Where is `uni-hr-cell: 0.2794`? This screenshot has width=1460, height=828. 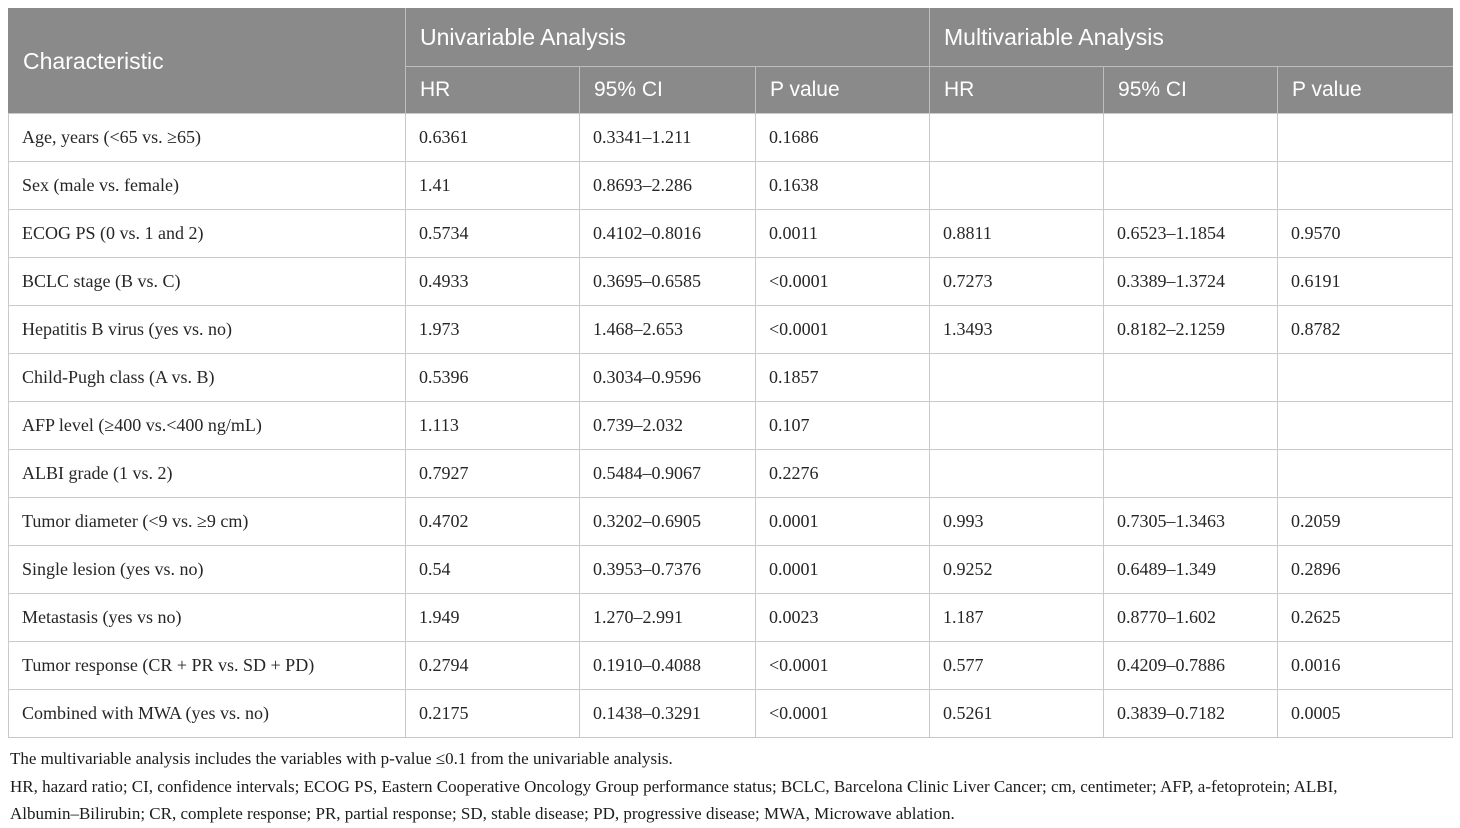 uni-hr-cell: 0.2794 is located at coordinates (492, 665).